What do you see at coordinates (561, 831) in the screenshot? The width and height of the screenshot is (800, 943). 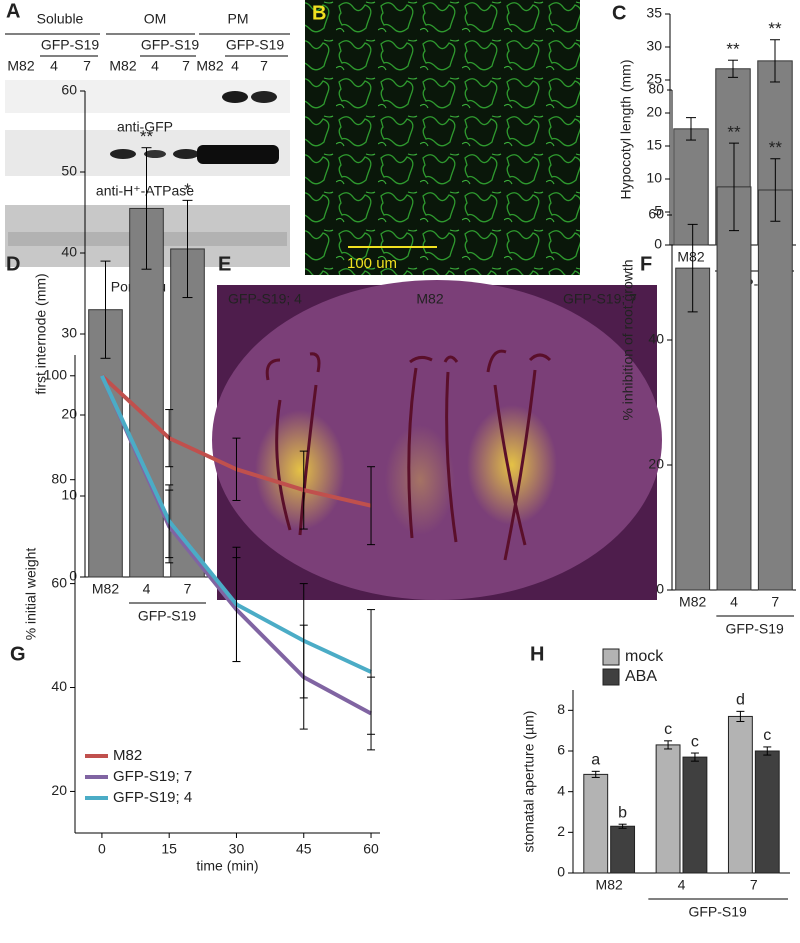 I see `y-tick-label: 2` at bounding box center [561, 831].